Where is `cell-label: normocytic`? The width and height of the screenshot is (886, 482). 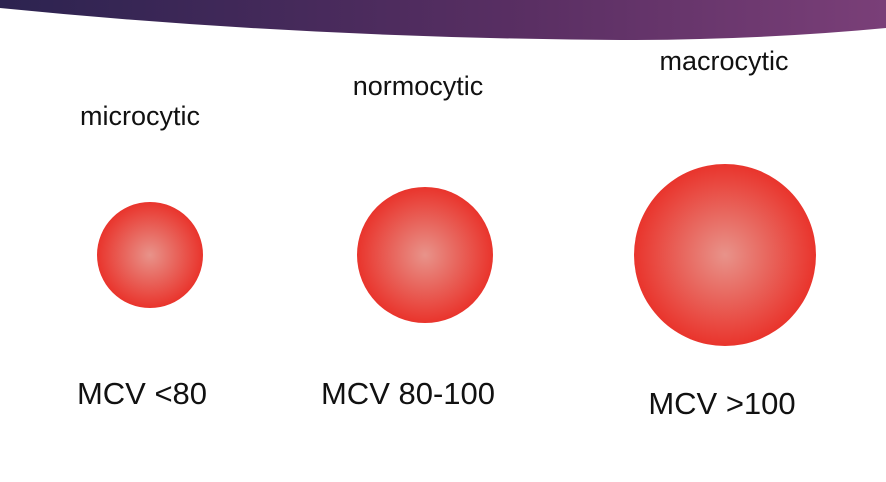
cell-label: normocytic is located at coordinates (418, 86).